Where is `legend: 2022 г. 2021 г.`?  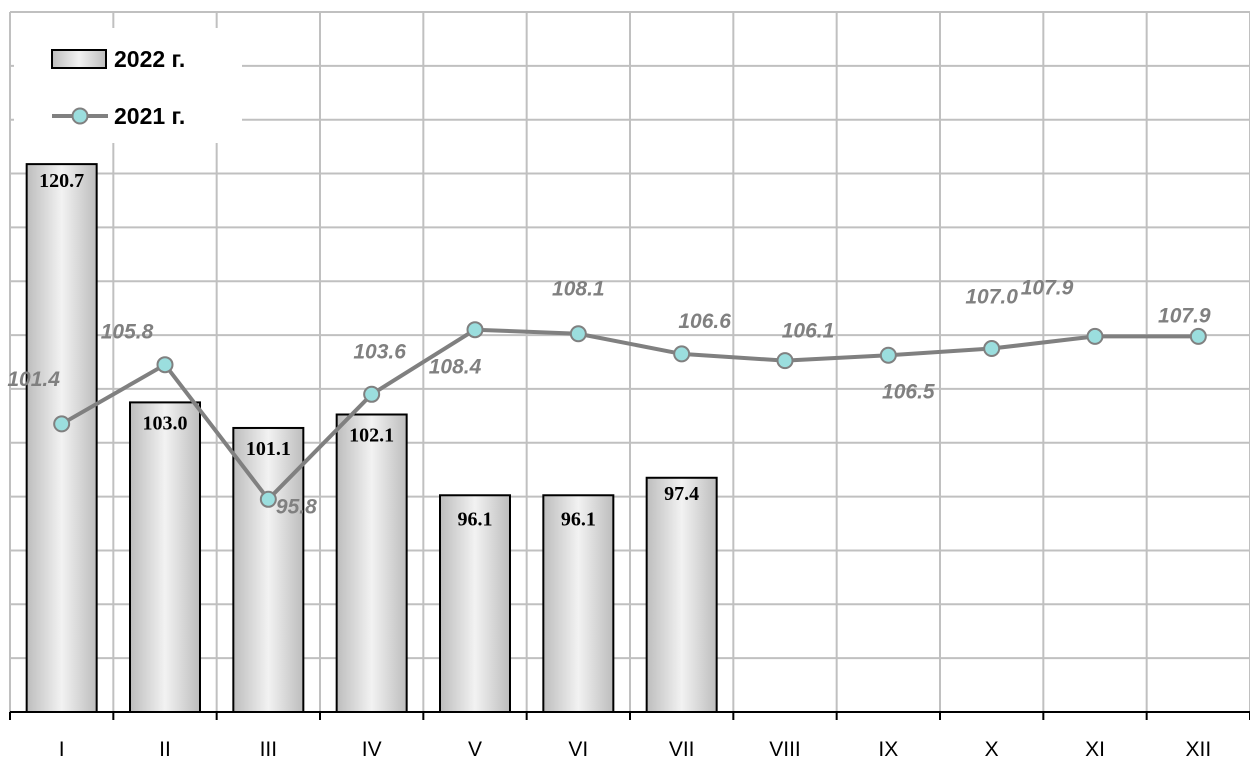 legend: 2022 г. 2021 г. is located at coordinates (128, 85).